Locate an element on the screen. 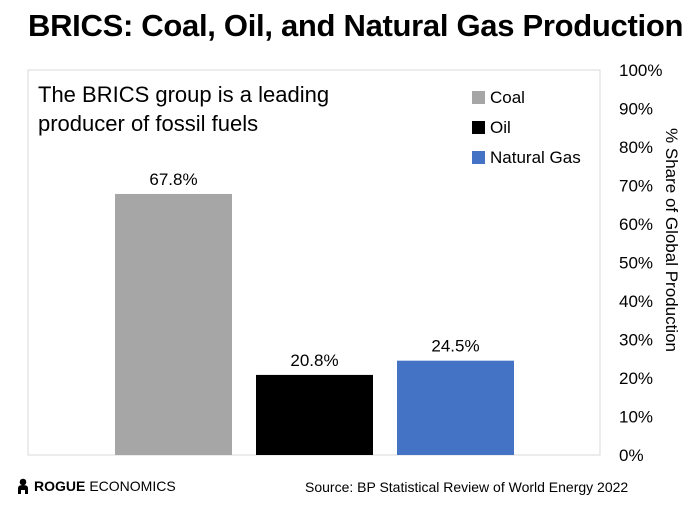  y-tick-2: 20% is located at coordinates (636, 378).